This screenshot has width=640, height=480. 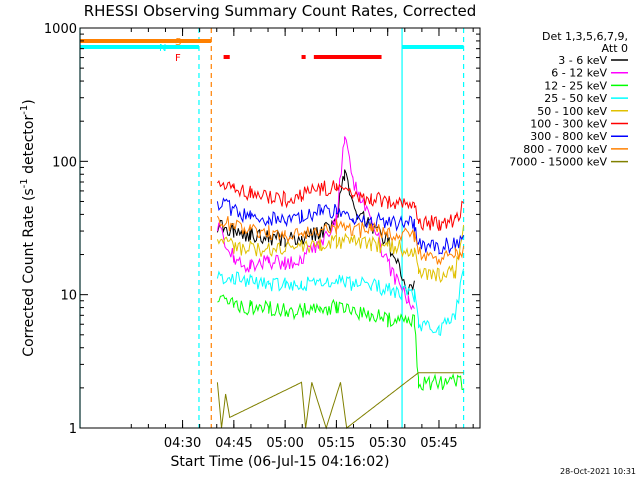 I want to click on flag-s-label: S, so click(x=178, y=42).